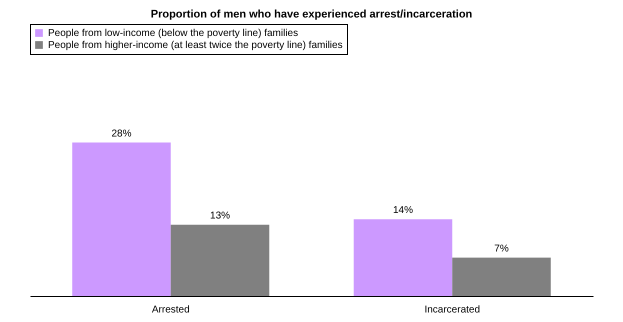 The height and width of the screenshot is (322, 623). I want to click on legend-label: People from low-income (below the poverty line) families, so click(173, 33).